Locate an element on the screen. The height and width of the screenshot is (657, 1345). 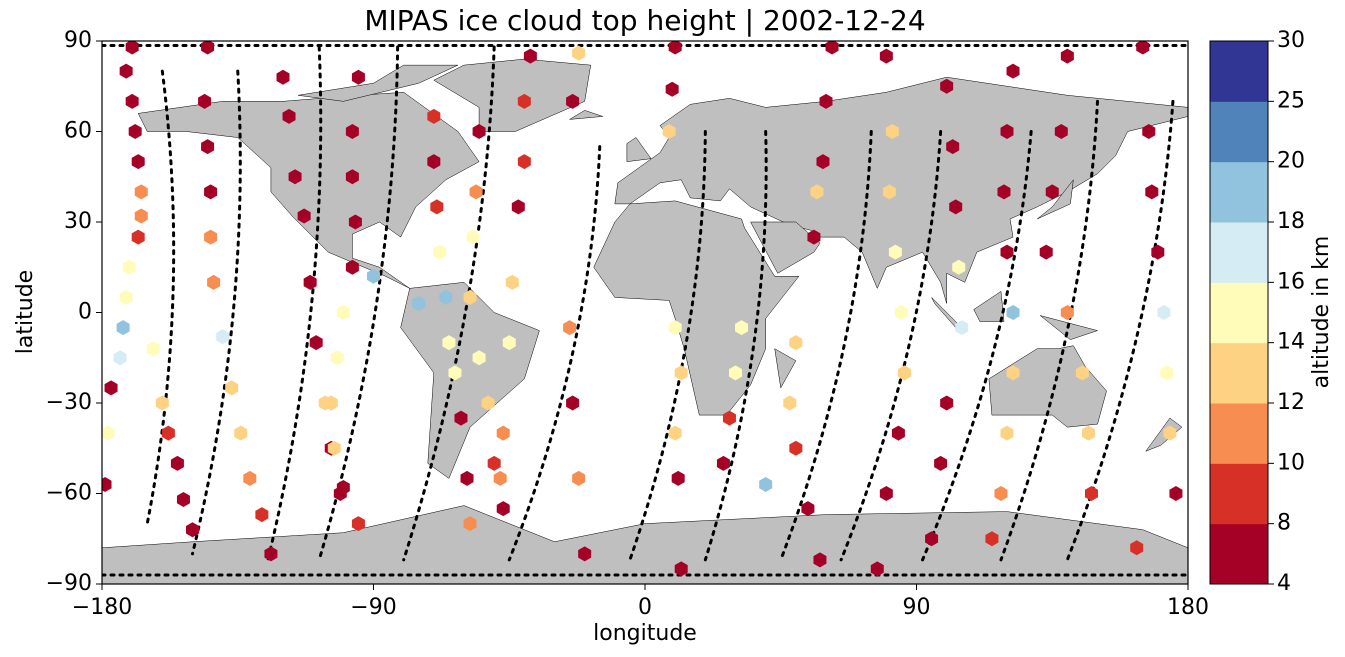
colorbar-tick-label: 30 is located at coordinates (1291, 40).